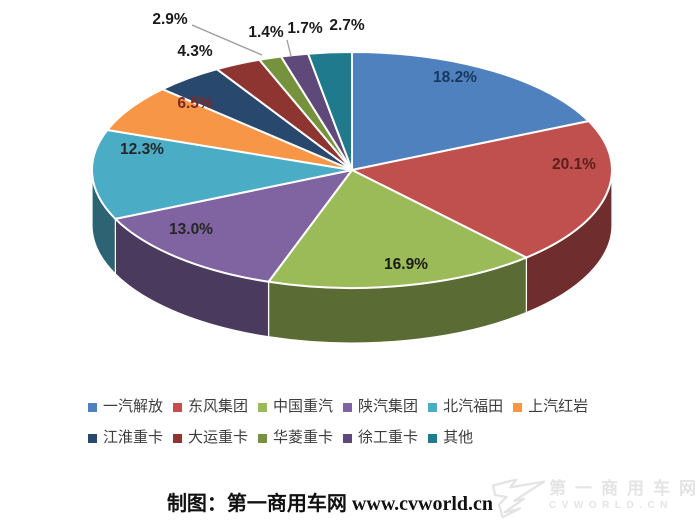 The image size is (700, 525). I want to click on site-watermark: 第一商用车网 CVWORLD.CN, so click(593, 495).